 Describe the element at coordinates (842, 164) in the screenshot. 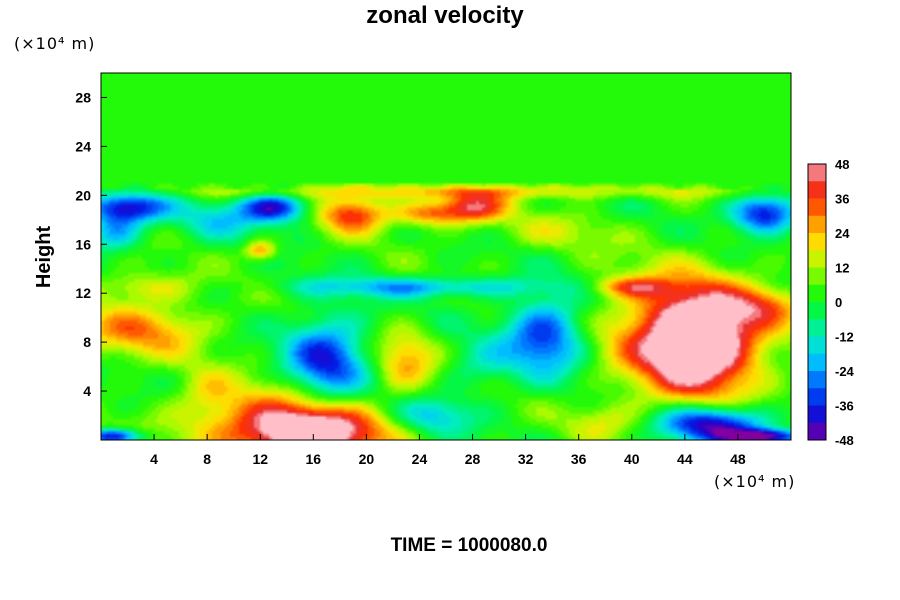

I see `colorbar-tick-label: 48` at that location.